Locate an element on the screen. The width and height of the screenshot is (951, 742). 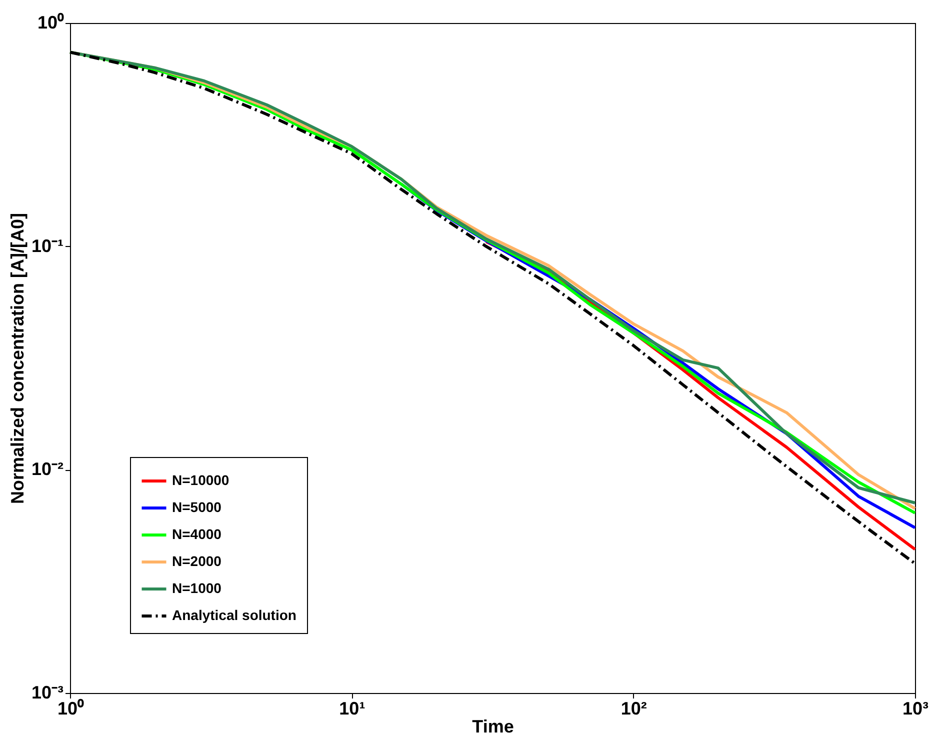
legend-label: N=5000 is located at coordinates (197, 507).